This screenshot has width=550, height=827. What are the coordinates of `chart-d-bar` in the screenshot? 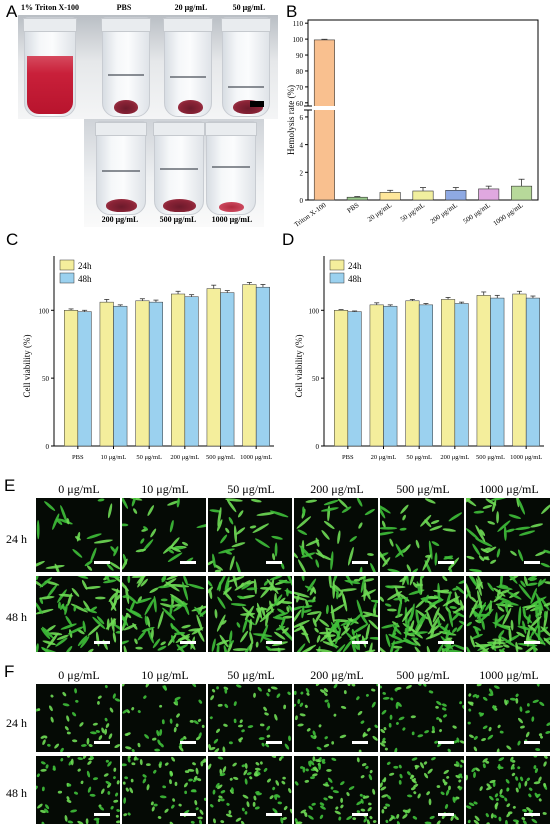 It's located at (483, 371).